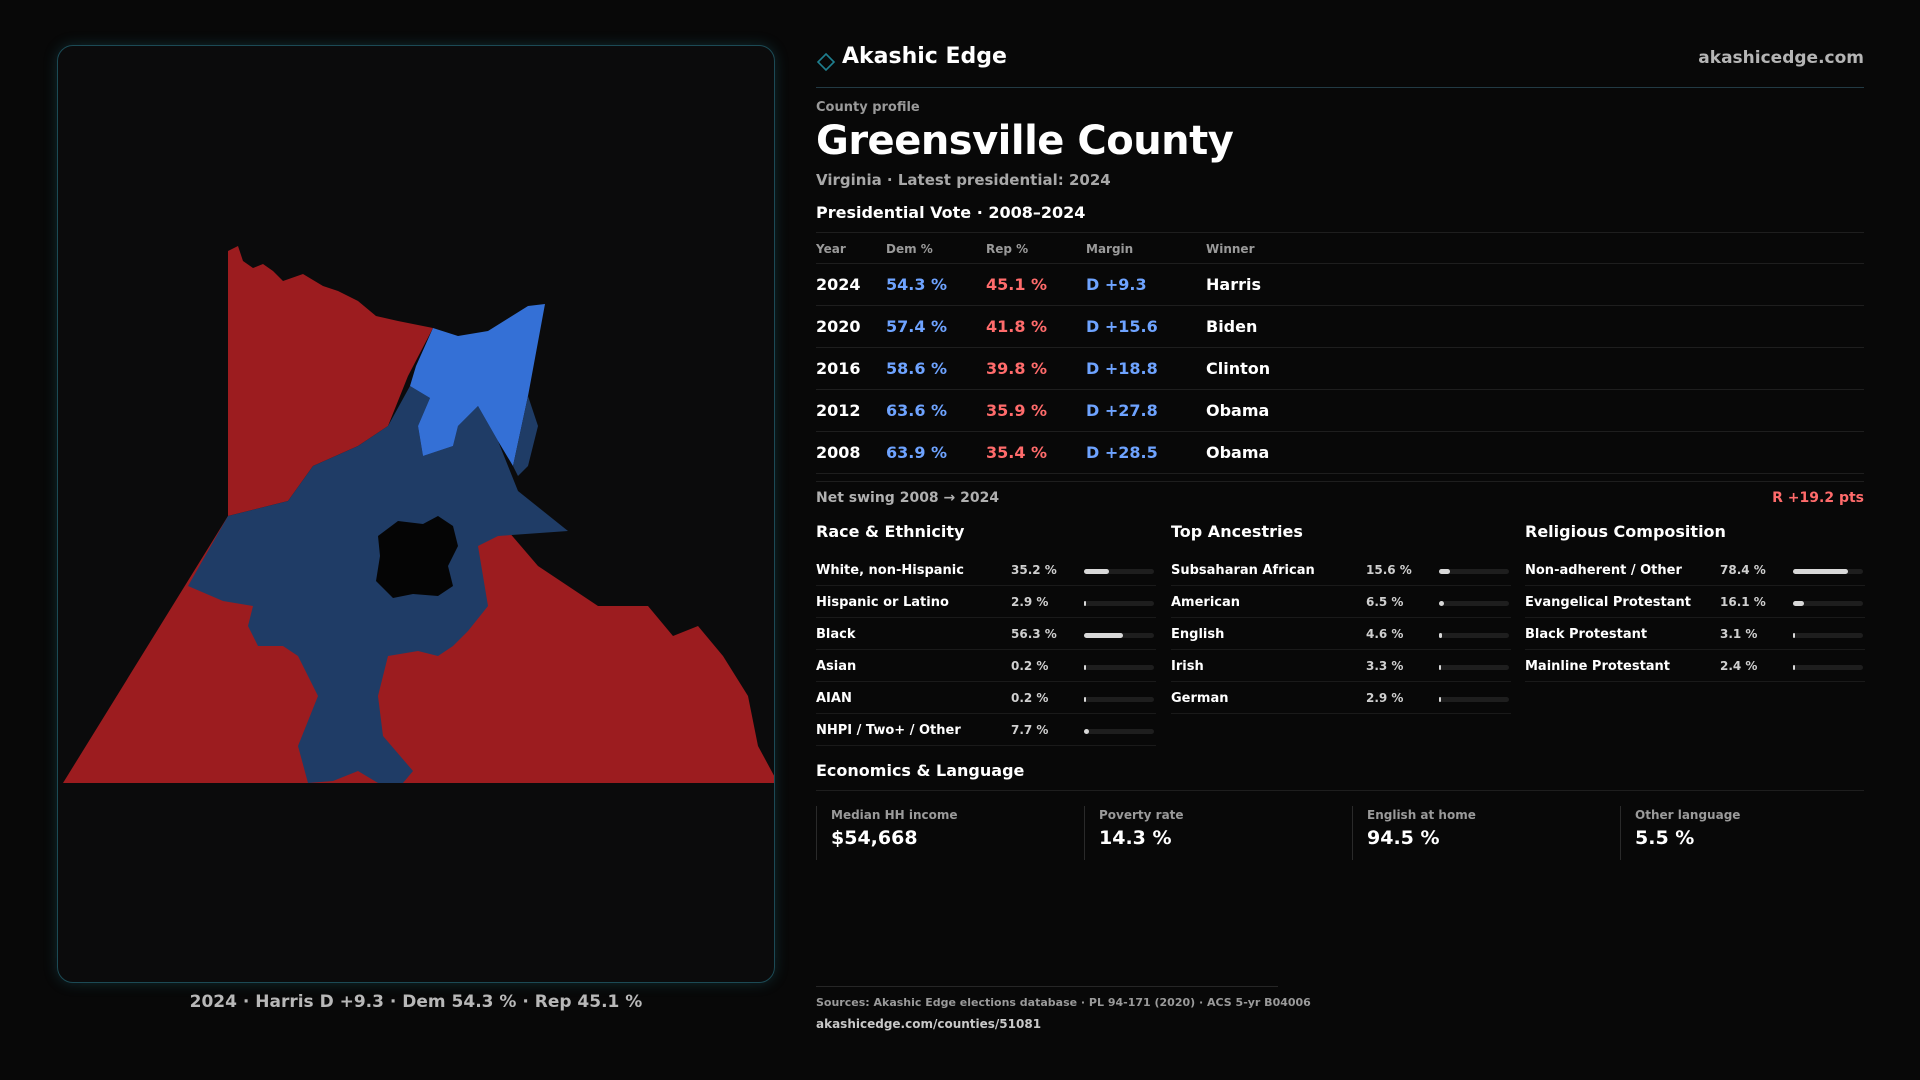 This screenshot has width=1920, height=1080. Describe the element at coordinates (838, 410) in the screenshot. I see `cell-year: 2012` at that location.